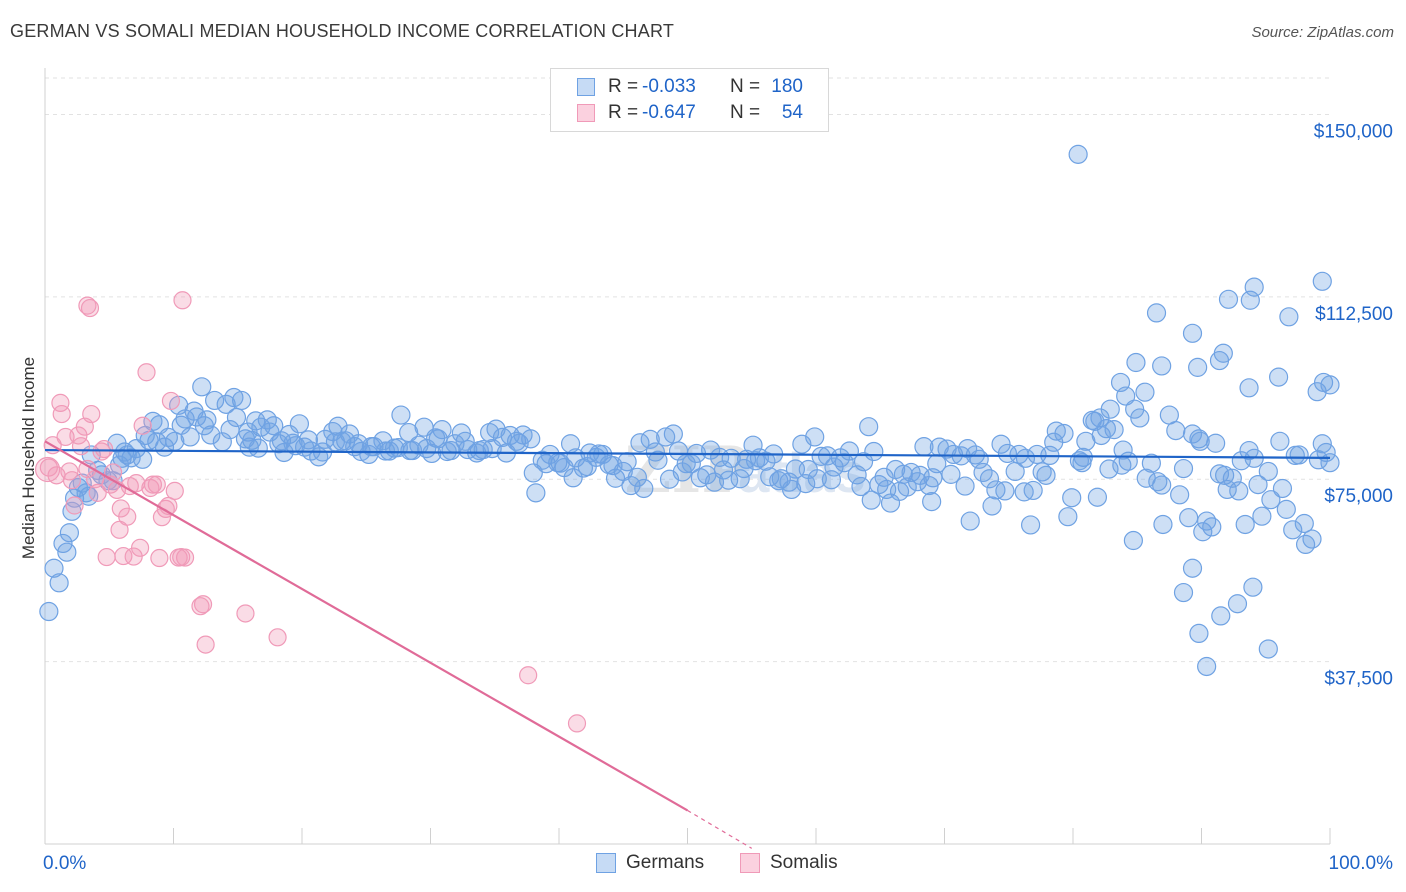 The image size is (1406, 892). I want to click on legend-item-germans: Germans, so click(650, 863).